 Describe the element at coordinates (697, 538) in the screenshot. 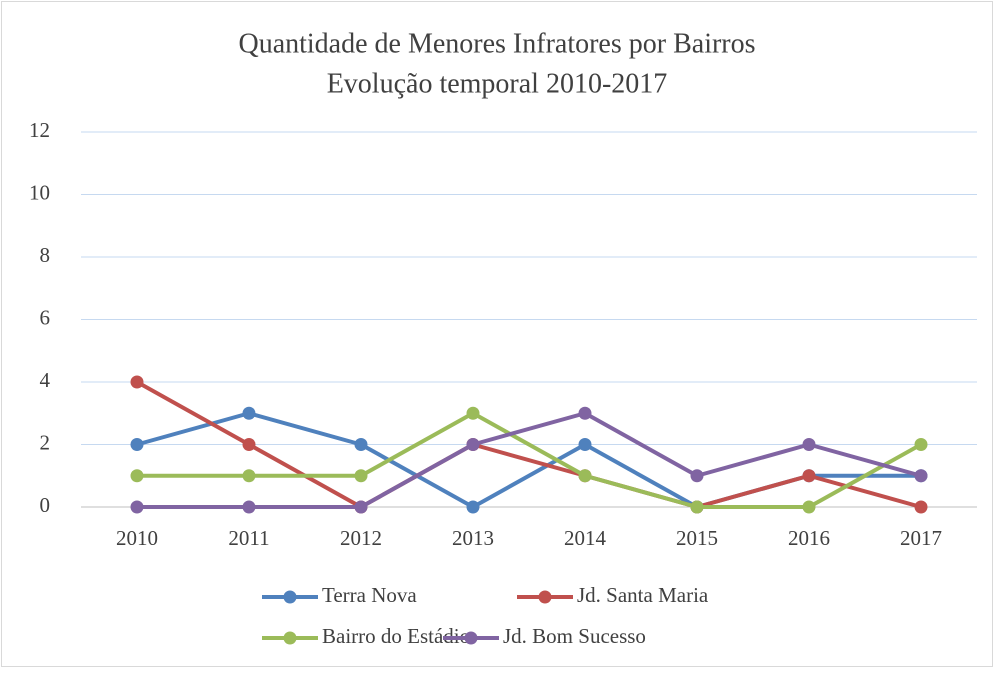

I see `x-tick-label: 2015` at that location.